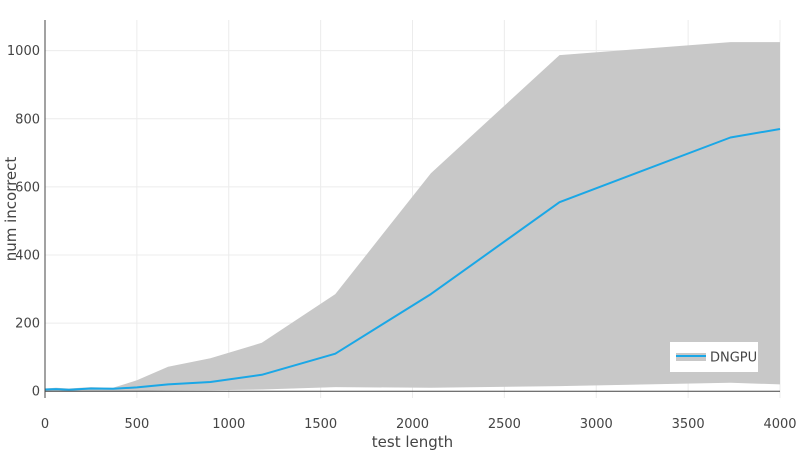  I want to click on x-tick-label: 3000, so click(596, 424).